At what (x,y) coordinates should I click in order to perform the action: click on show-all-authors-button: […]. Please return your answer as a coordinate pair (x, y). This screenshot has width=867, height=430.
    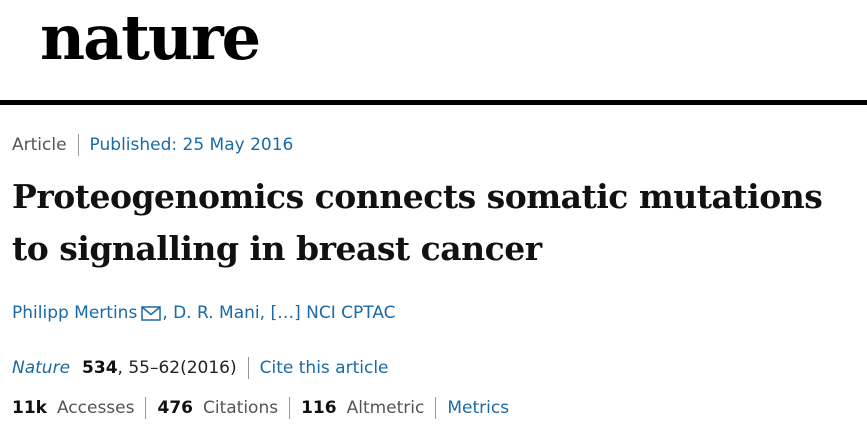
    Looking at the image, I should click on (285, 313).